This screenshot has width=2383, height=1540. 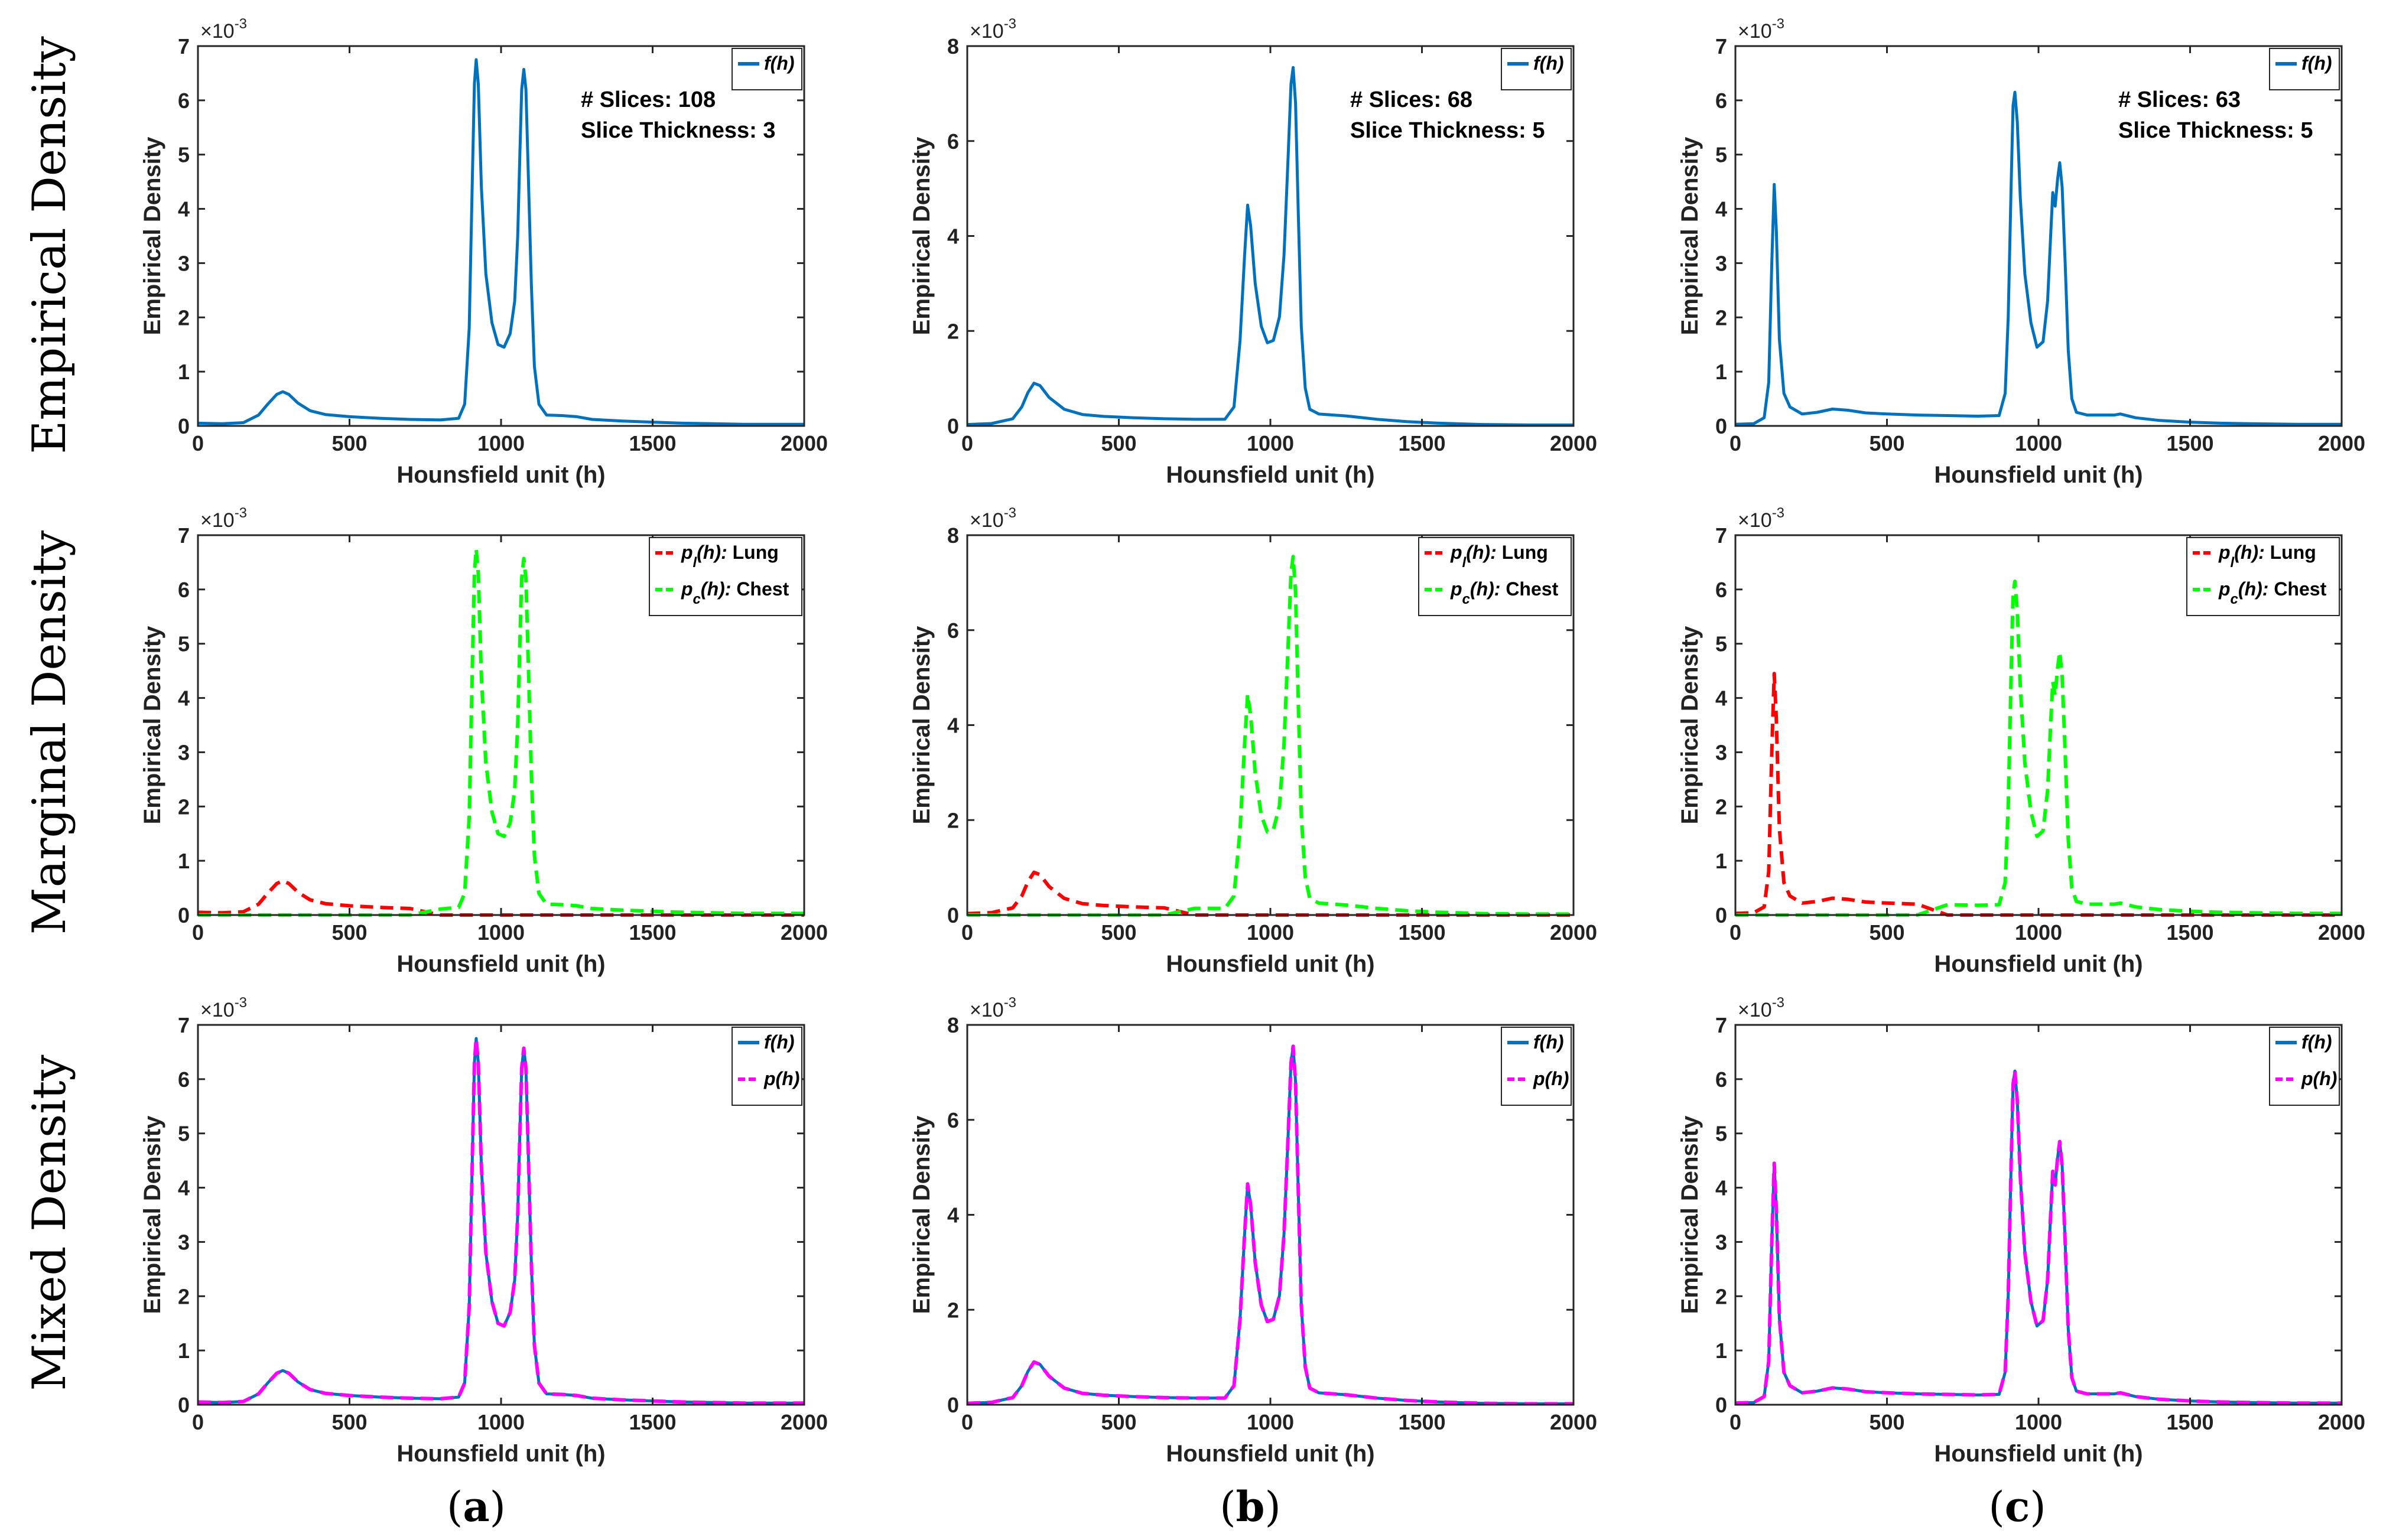 What do you see at coordinates (2179, 99) in the screenshot?
I see `annotation-text: # Slices: 63` at bounding box center [2179, 99].